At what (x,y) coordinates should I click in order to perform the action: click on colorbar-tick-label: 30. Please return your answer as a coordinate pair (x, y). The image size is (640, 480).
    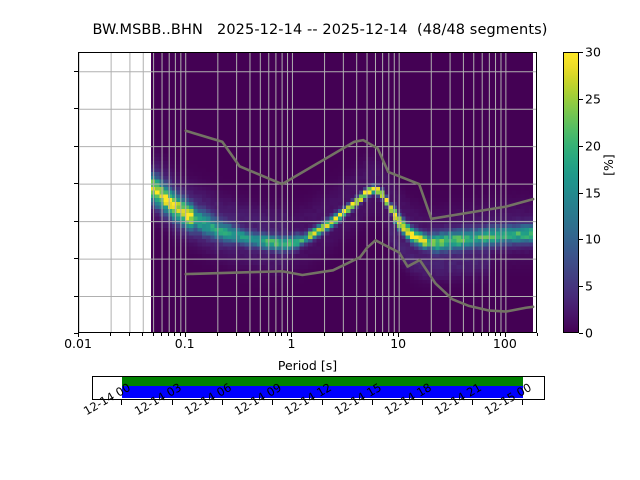
    Looking at the image, I should click on (593, 52).